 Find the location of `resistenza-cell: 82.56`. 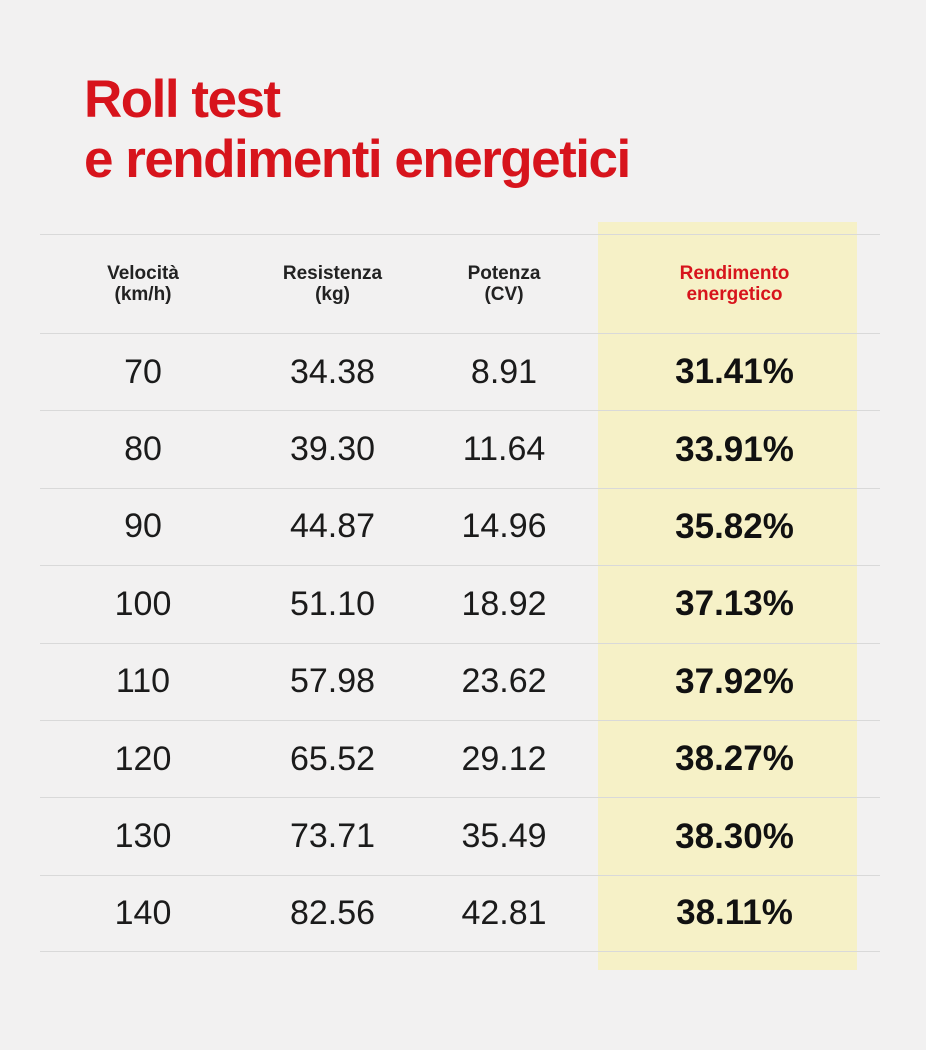

resistenza-cell: 82.56 is located at coordinates (332, 912).